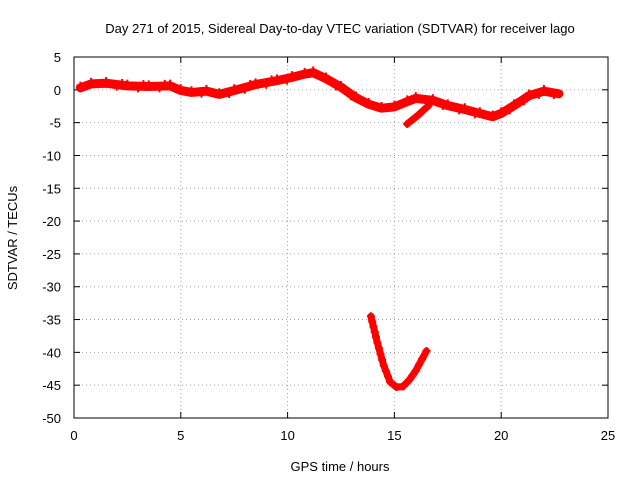  What do you see at coordinates (501, 435) in the screenshot?
I see `x-tick-label: 20` at bounding box center [501, 435].